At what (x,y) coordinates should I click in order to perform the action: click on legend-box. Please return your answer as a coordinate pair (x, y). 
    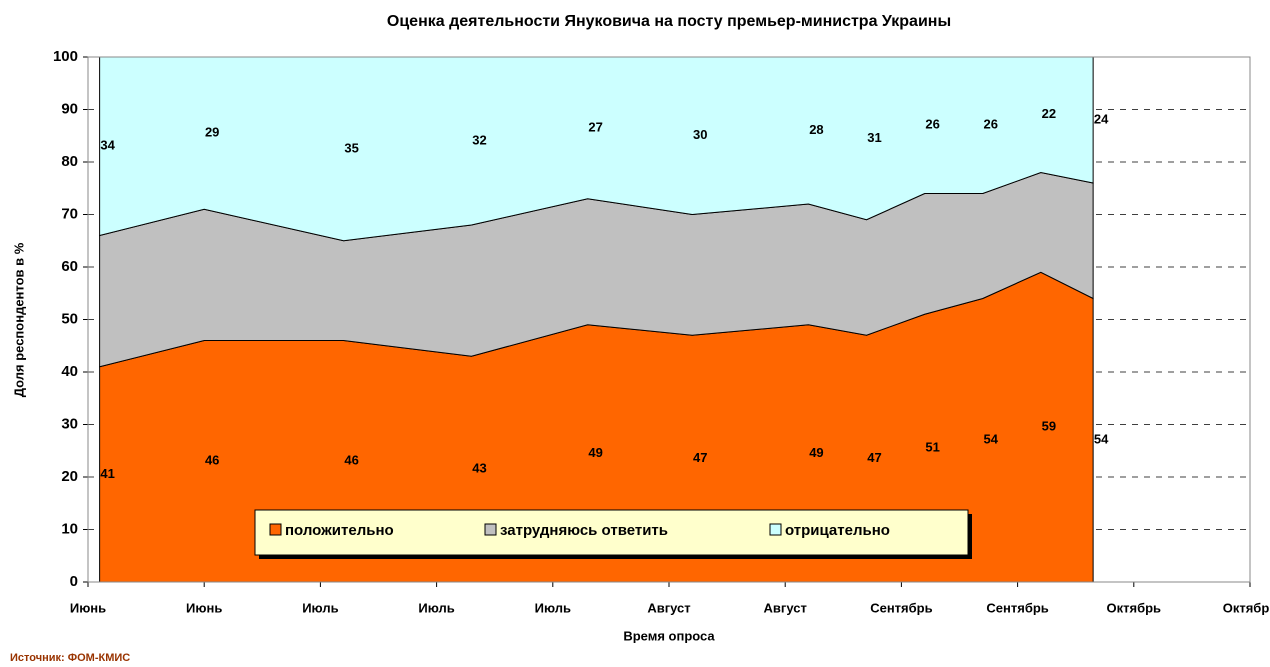
    Looking at the image, I should click on (611, 532).